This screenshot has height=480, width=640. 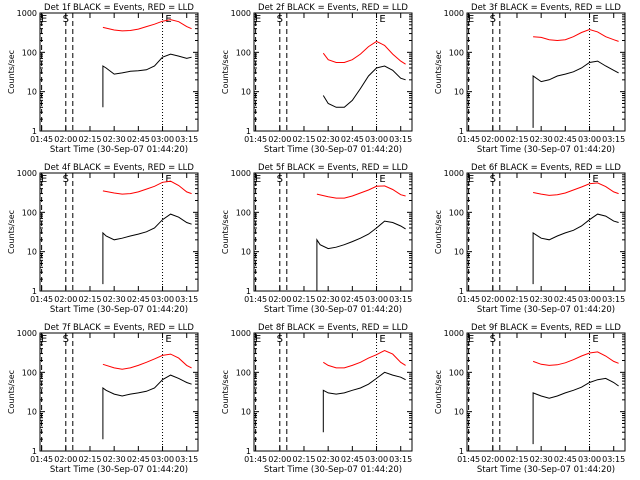 What do you see at coordinates (119, 8) in the screenshot?
I see `panel-title: Det 1f BLACK = Events, RED = LLD` at bounding box center [119, 8].